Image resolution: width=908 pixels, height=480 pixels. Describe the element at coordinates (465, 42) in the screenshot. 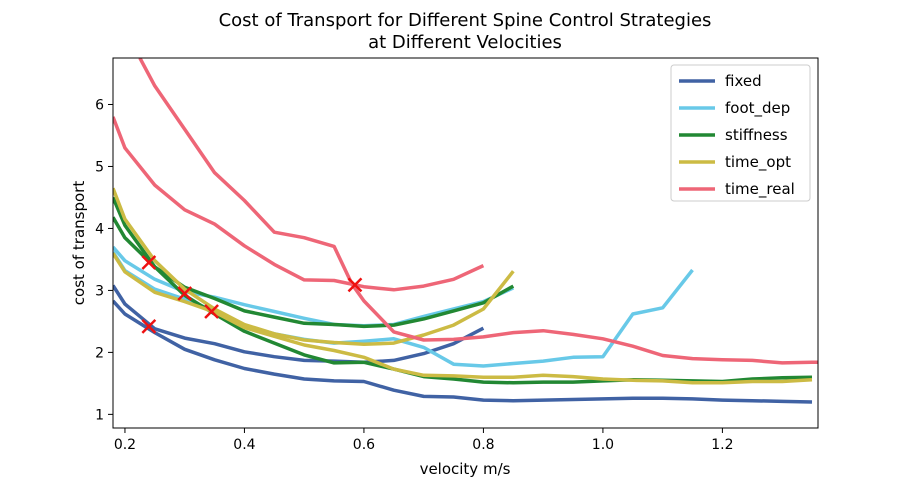

I see `chart-title-line: at Different Velocities` at that location.